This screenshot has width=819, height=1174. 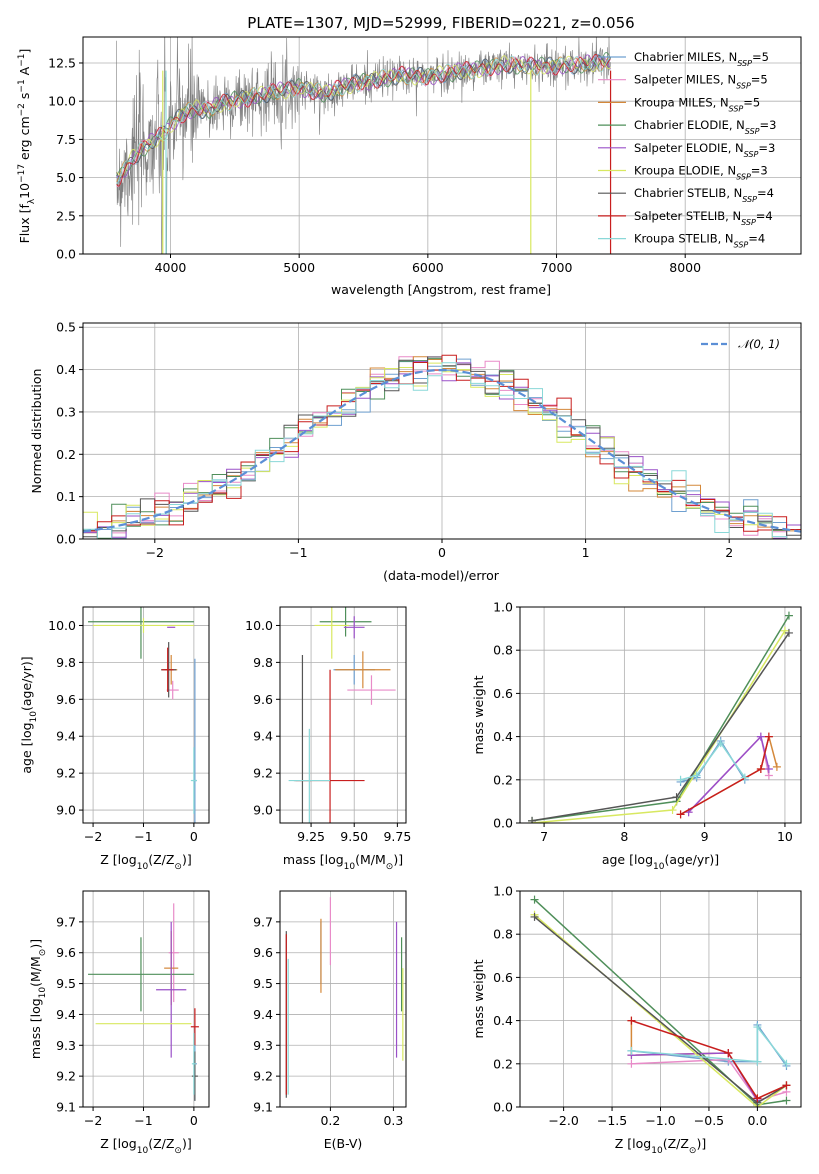 What do you see at coordinates (612, 1120) in the screenshot?
I see `x-tick-label: −1.5` at bounding box center [612, 1120].